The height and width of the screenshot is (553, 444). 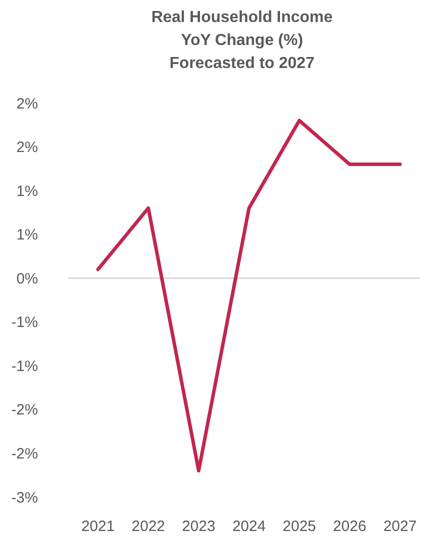 I want to click on x-tick-label: 2024, so click(x=249, y=526).